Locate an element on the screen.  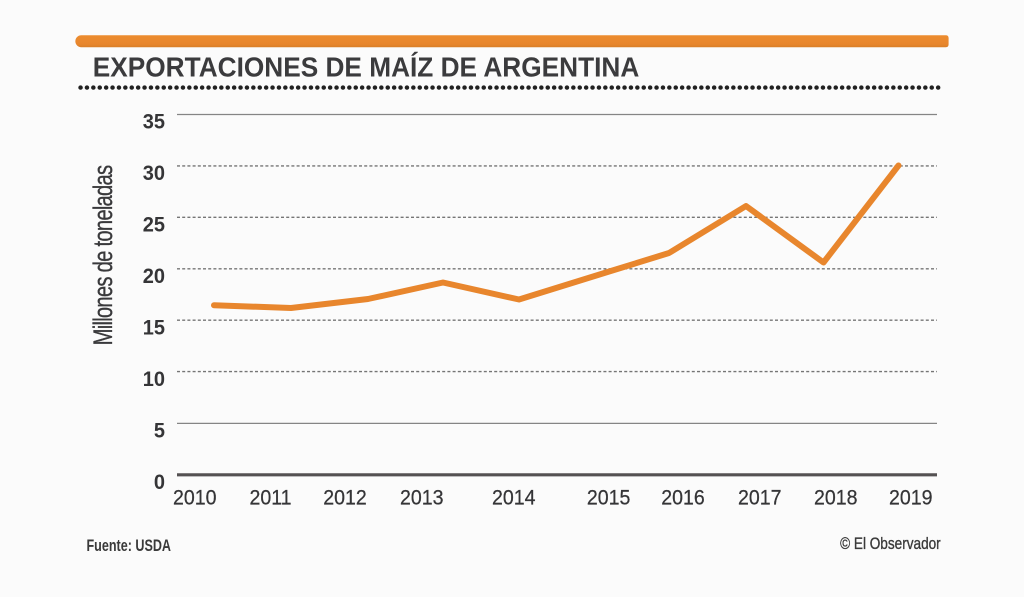
svg-text: 2017 is located at coordinates (760, 498).